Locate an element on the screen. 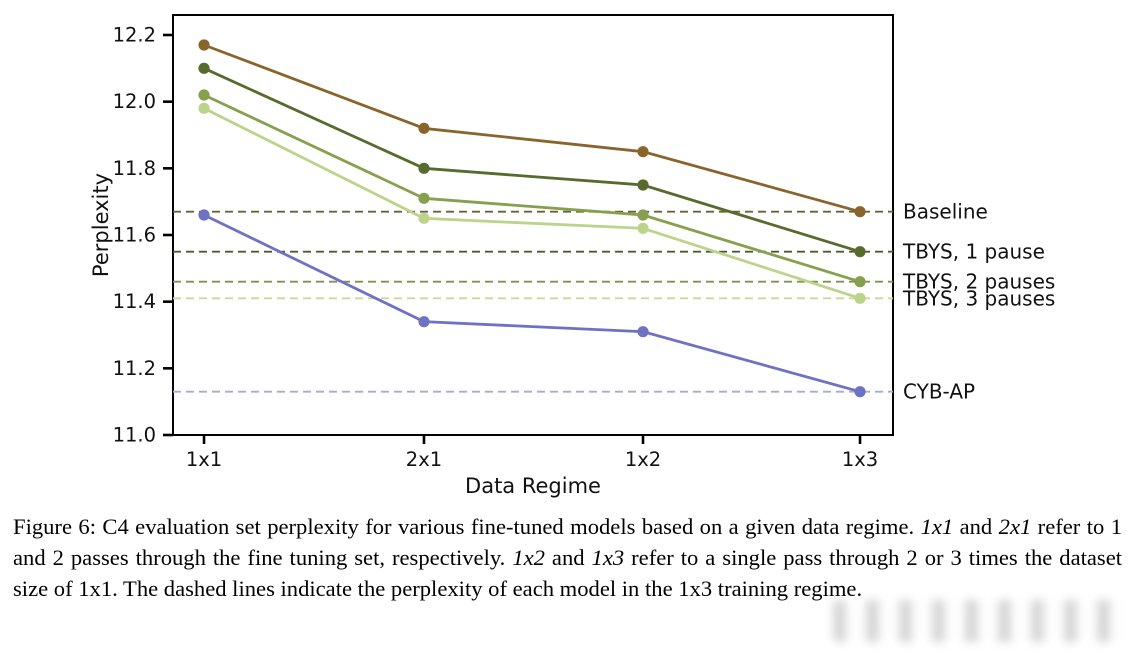 Image resolution: width=1135 pixels, height=653 pixels. y-tick-label: 11.6 is located at coordinates (134, 235).